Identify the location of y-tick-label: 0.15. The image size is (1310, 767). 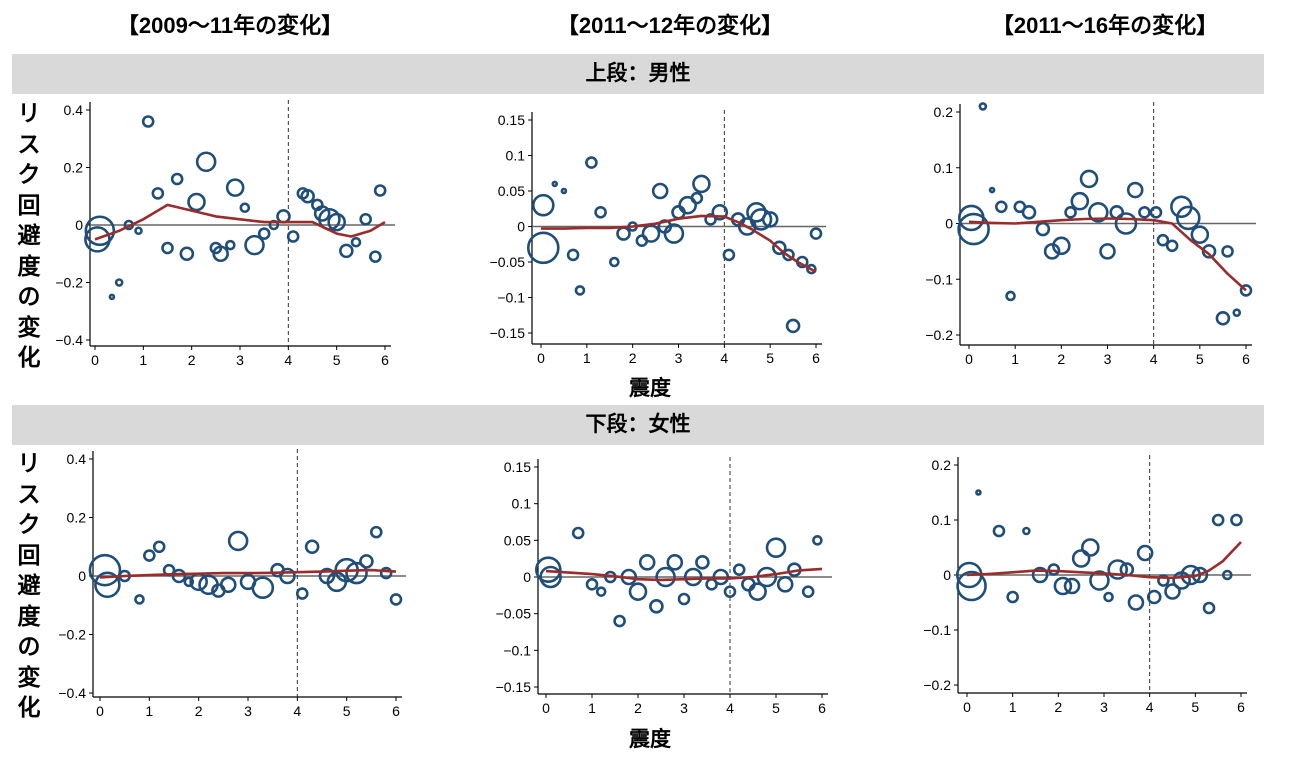
(517, 467).